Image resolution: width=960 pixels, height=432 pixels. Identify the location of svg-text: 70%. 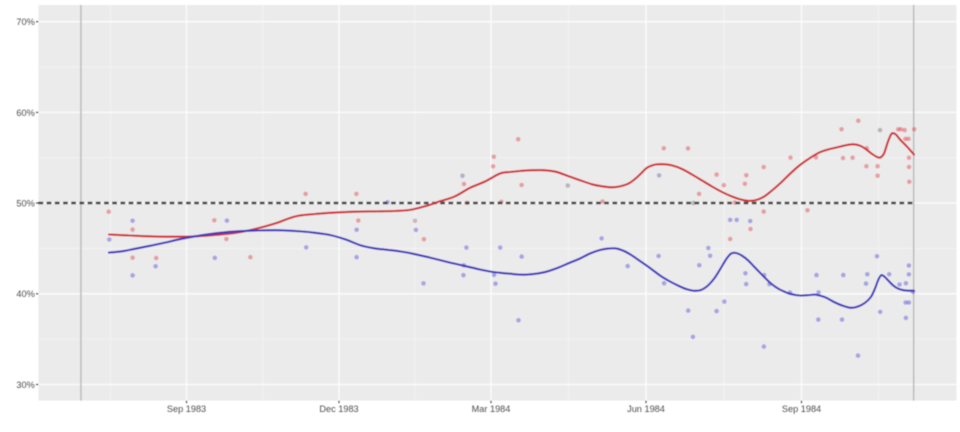
(25, 22).